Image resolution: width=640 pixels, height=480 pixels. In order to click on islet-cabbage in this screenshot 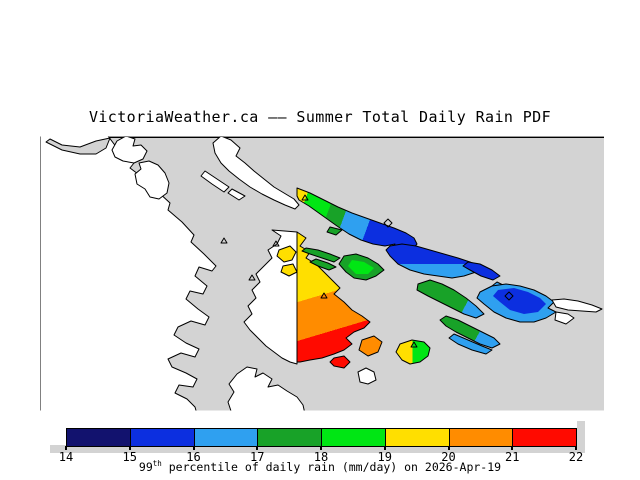, I will do `click(564, 318)`.